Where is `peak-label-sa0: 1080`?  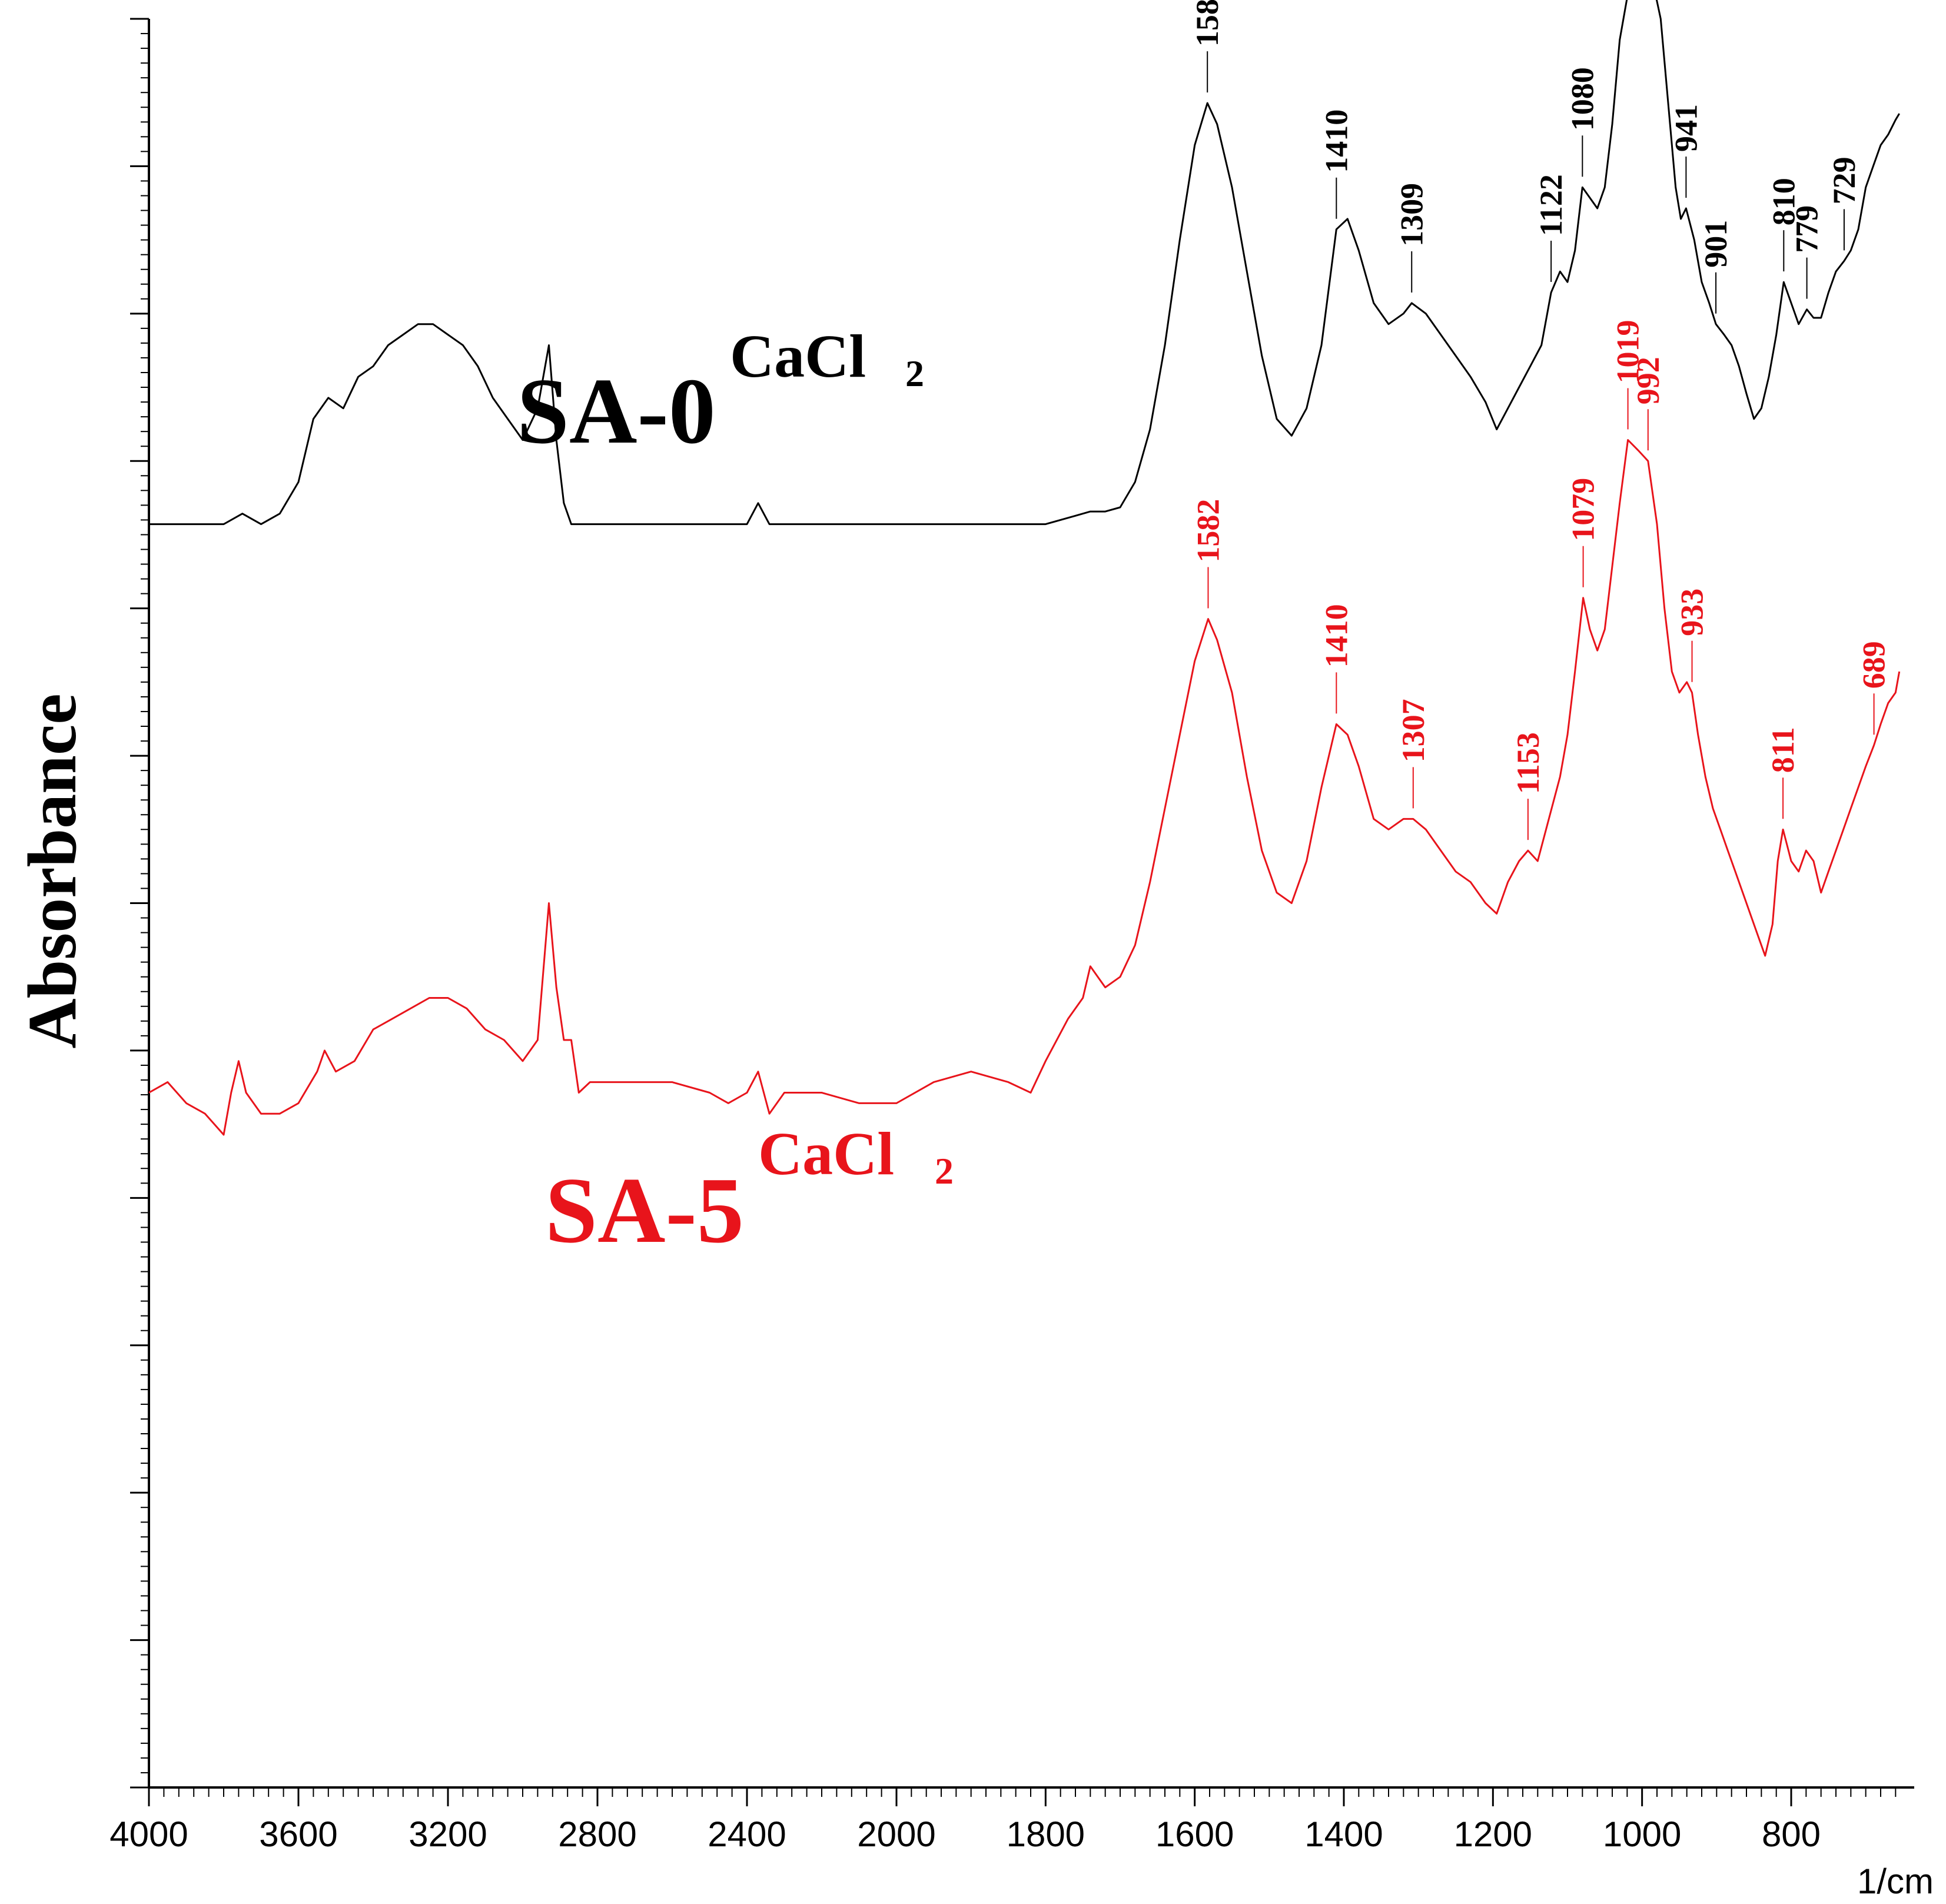 peak-label-sa0: 1080 is located at coordinates (1582, 99).